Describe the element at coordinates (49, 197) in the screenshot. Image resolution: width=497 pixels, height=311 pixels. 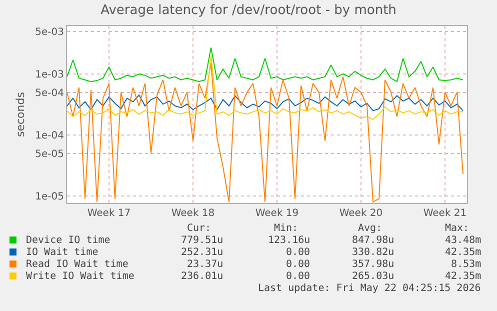
I see `y-tick-label: 1e-05` at that location.